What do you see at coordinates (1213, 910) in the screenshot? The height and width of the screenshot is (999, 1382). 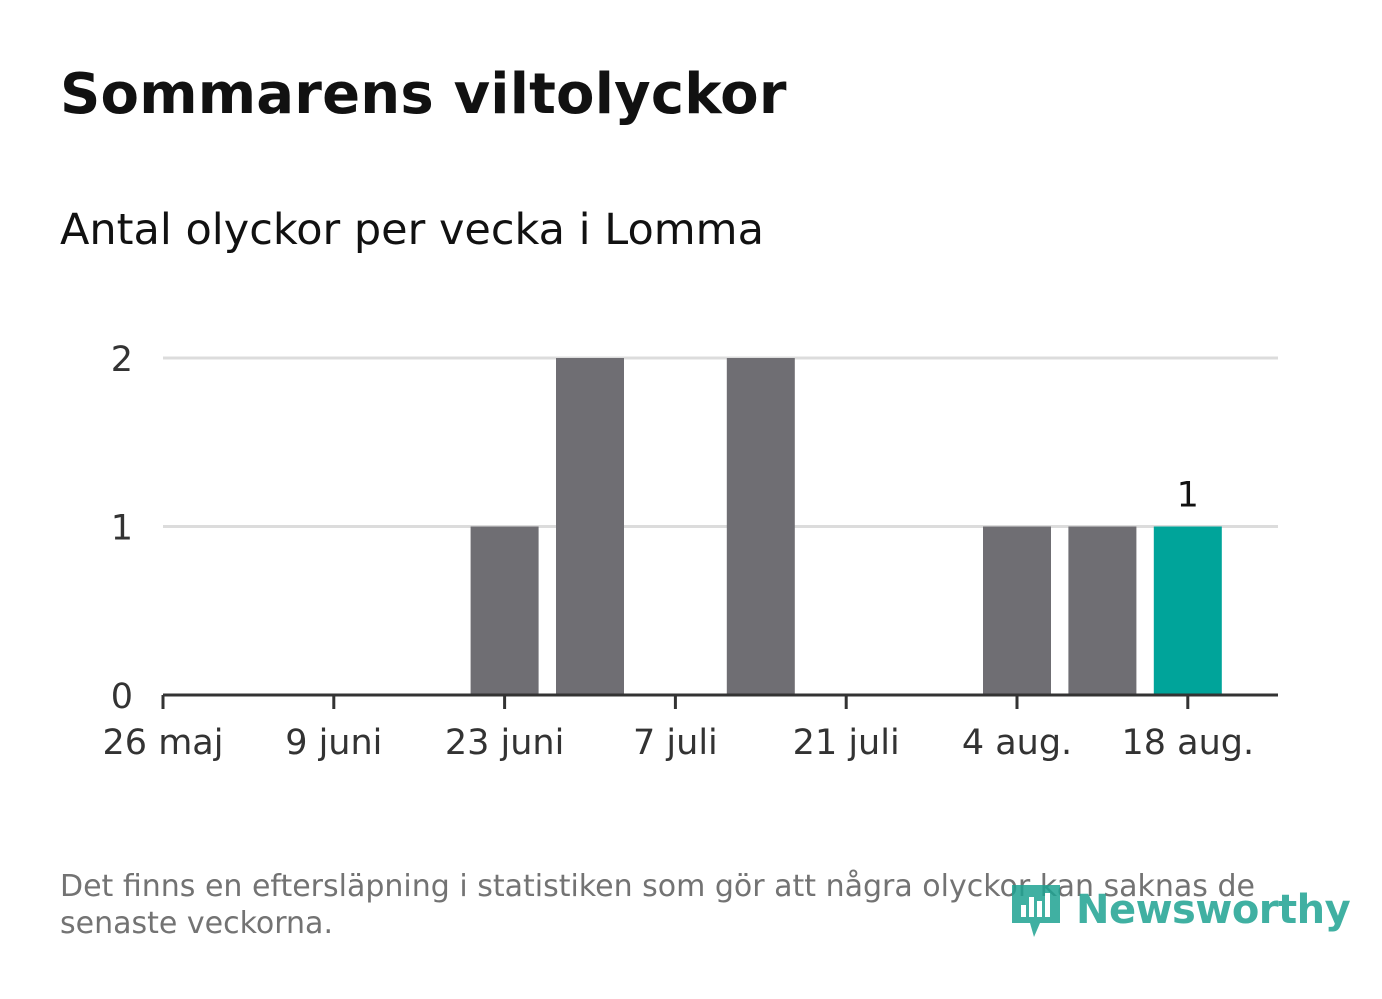 I see `brand-name: Newsworthy` at bounding box center [1213, 910].